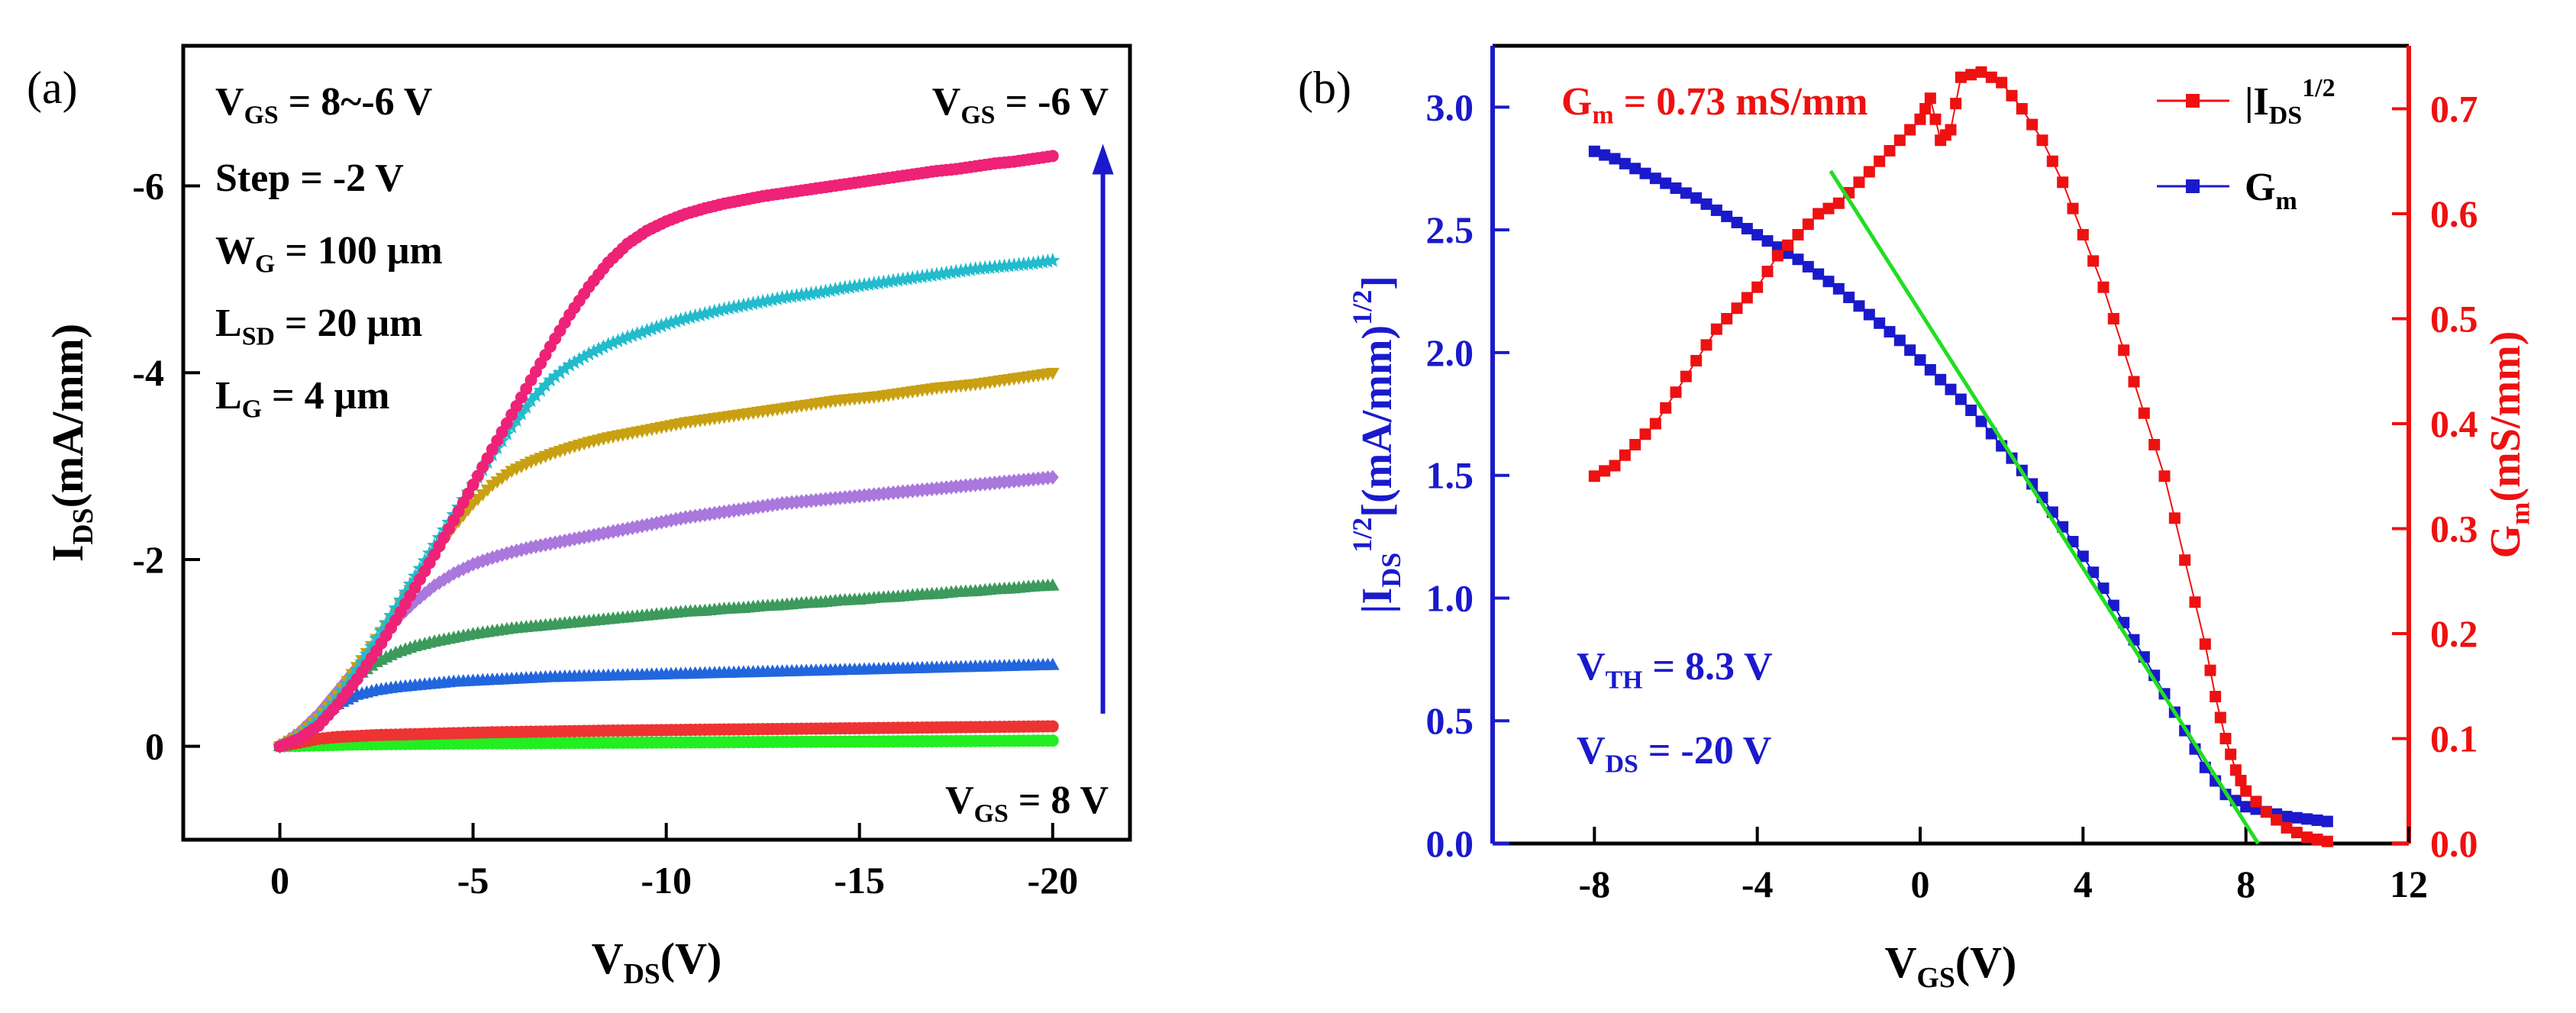  I want to click on legend-item-1: Gm, so click(2271, 190).